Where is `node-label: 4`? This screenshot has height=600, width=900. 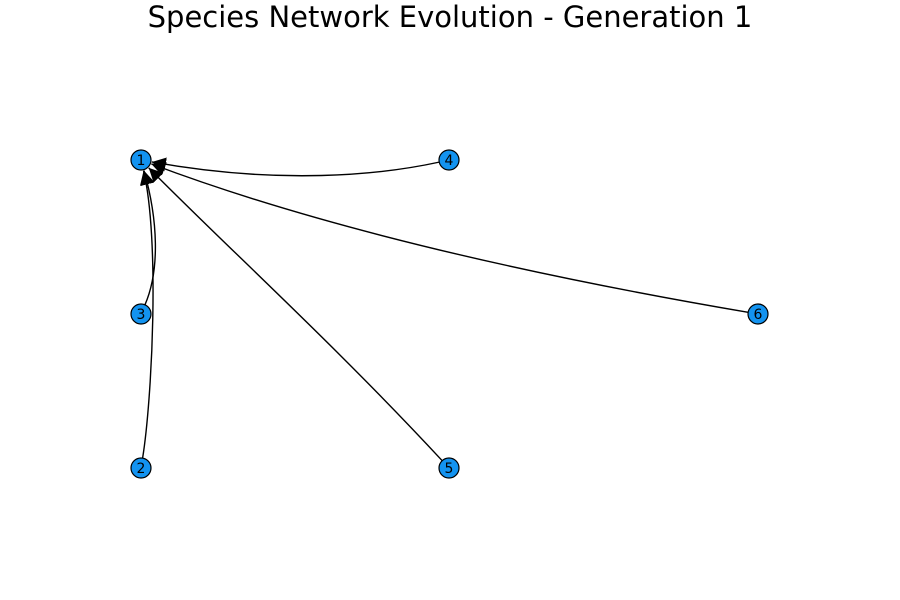 node-label: 4 is located at coordinates (449, 161).